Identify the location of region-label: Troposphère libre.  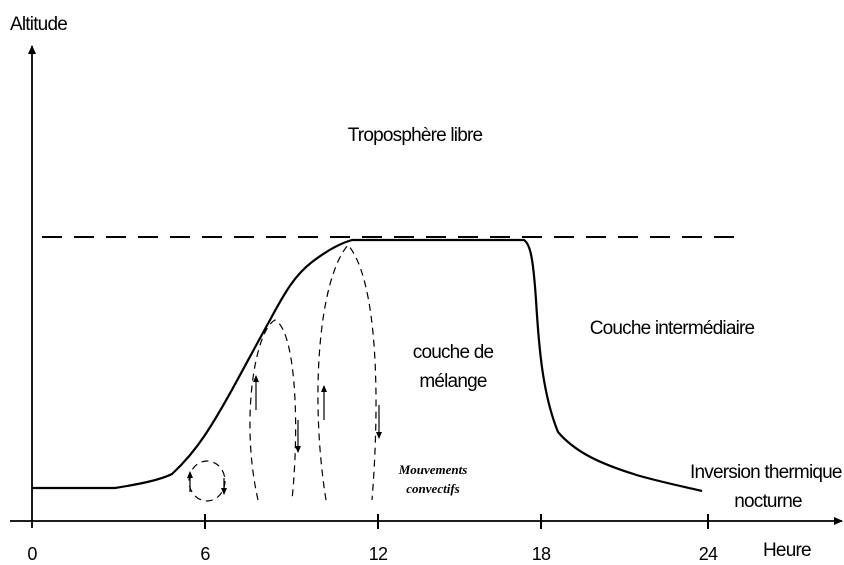
(415, 135).